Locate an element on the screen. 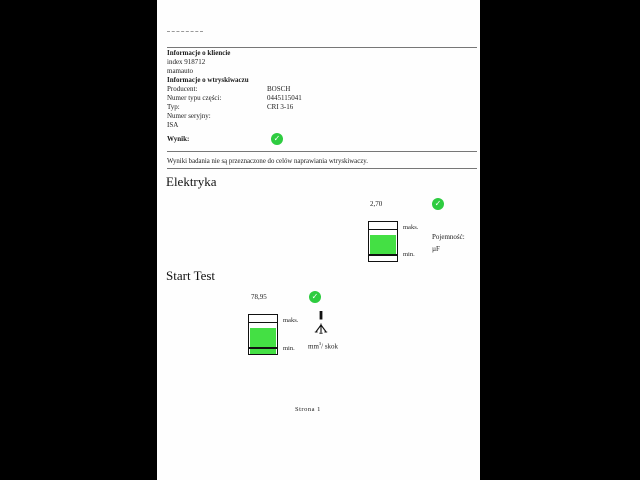  info-value: CRI 3-16 is located at coordinates (280, 107).